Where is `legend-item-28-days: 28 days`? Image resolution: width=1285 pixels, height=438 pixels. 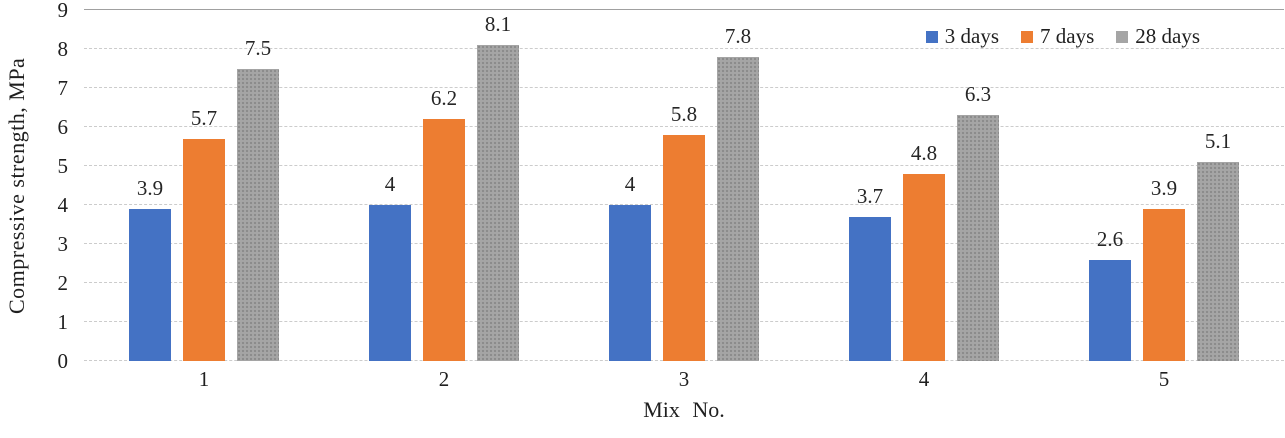 legend-item-28-days: 28 days is located at coordinates (1158, 36).